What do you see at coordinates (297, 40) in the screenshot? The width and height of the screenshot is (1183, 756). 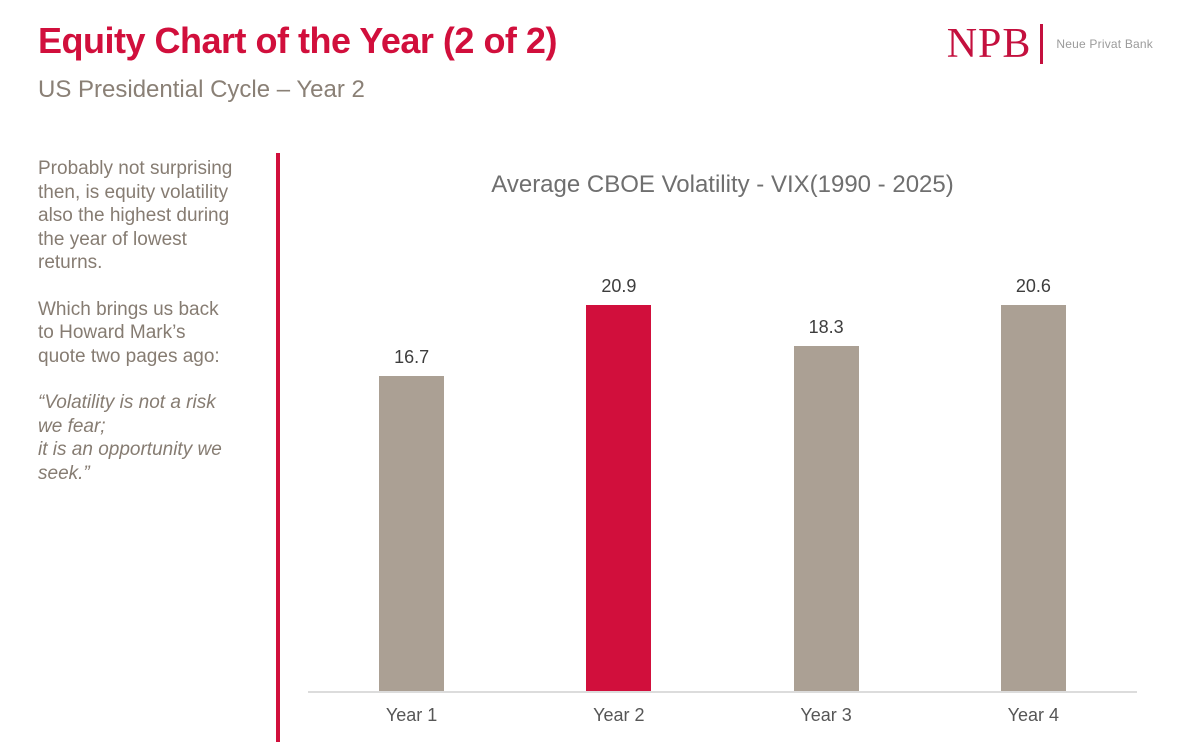 I see `page-title: Equity Chart of the Year (2 of 2)` at bounding box center [297, 40].